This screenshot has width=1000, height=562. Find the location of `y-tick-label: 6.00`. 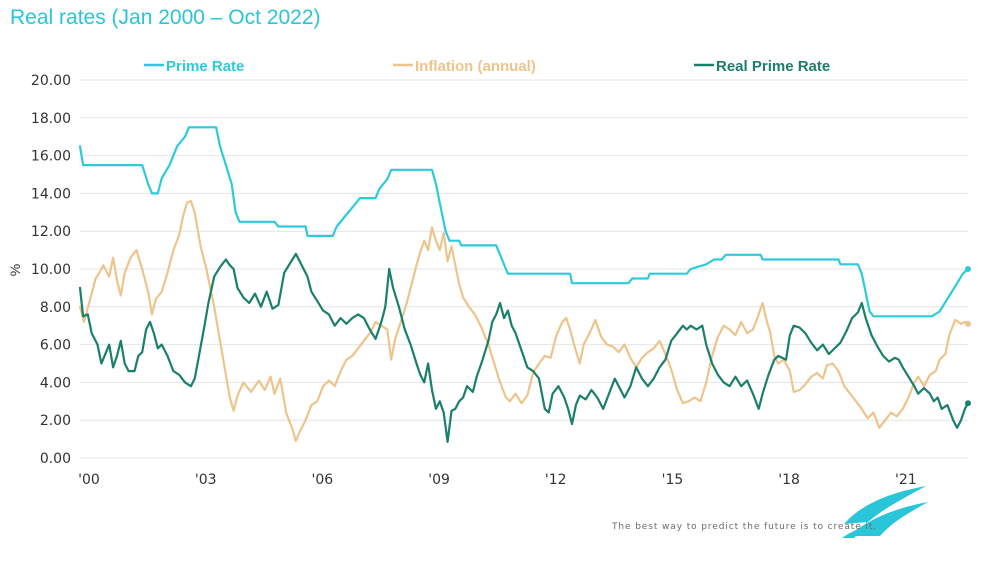

y-tick-label: 6.00 is located at coordinates (55, 346).